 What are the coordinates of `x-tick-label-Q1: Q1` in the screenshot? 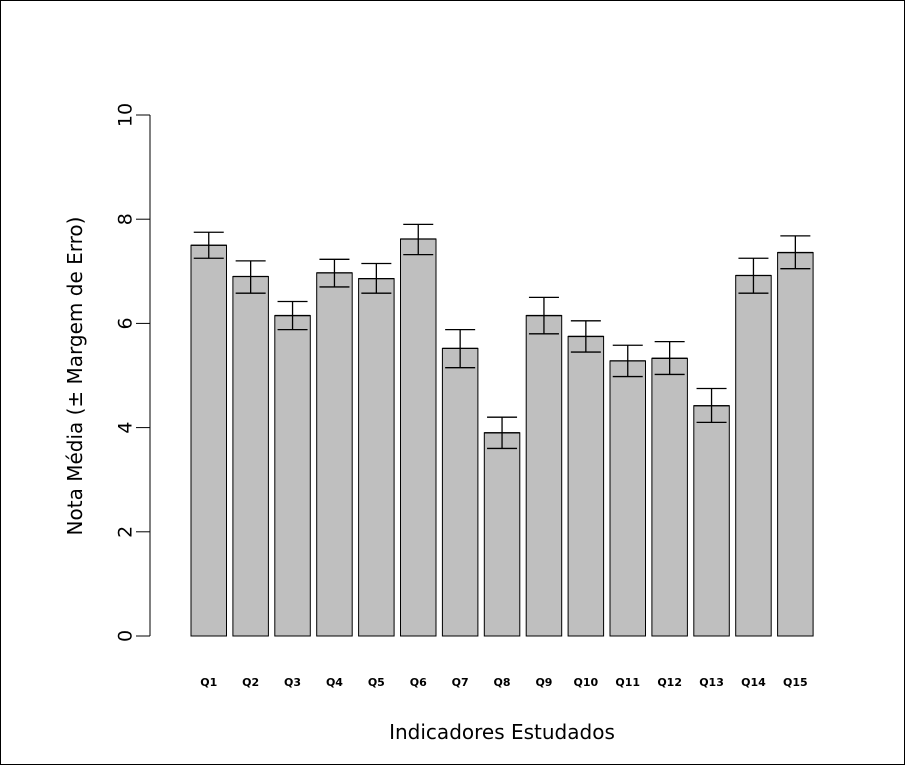 It's located at (208, 682).